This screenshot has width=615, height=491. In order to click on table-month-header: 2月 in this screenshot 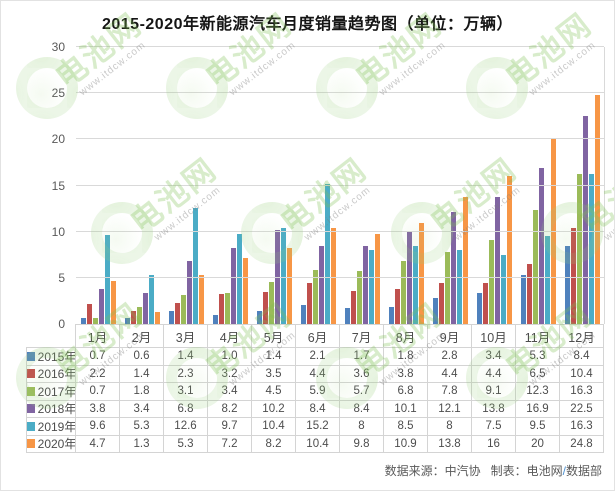, I will do `click(142, 336)`.